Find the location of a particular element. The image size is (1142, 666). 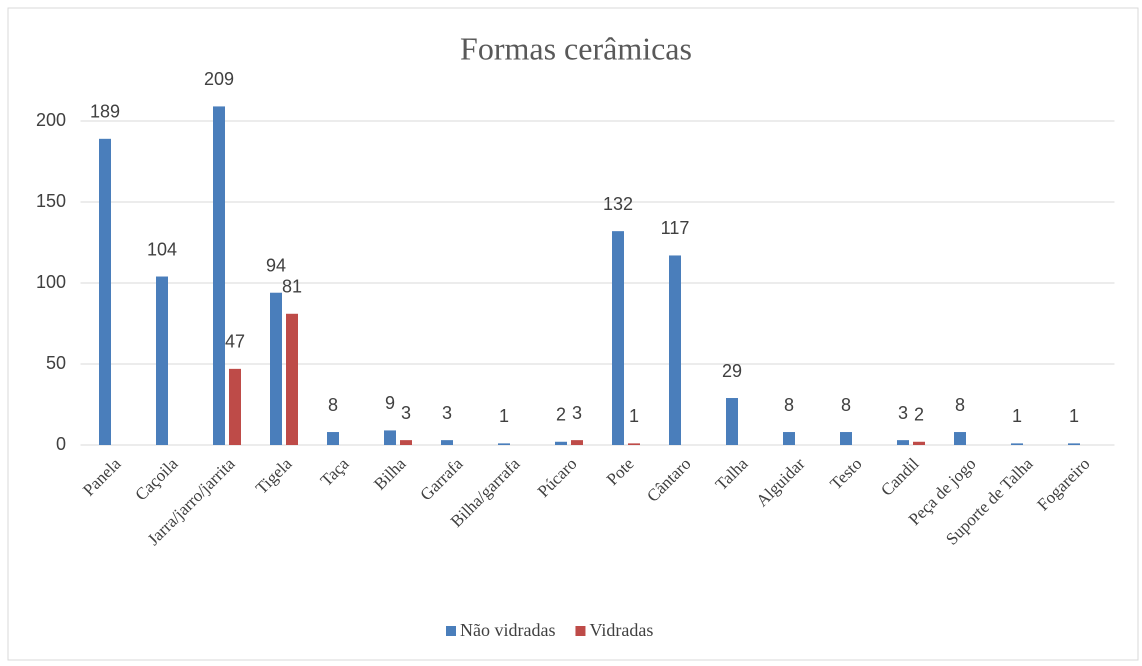

data-label: 94 is located at coordinates (276, 265).